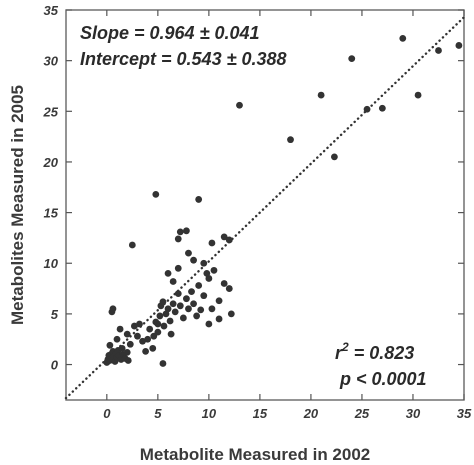  What do you see at coordinates (255, 454) in the screenshot?
I see `x-axis-title: Metabolite Measured in 2002` at bounding box center [255, 454].